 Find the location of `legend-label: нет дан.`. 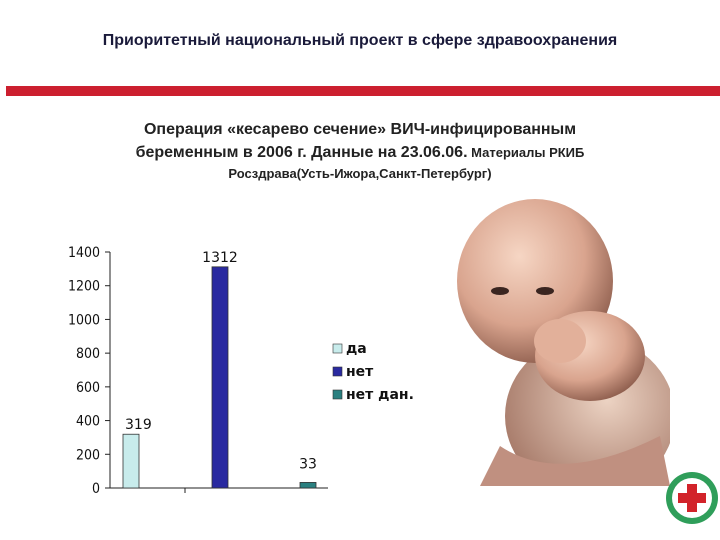

legend-label: нет дан. is located at coordinates (380, 395).